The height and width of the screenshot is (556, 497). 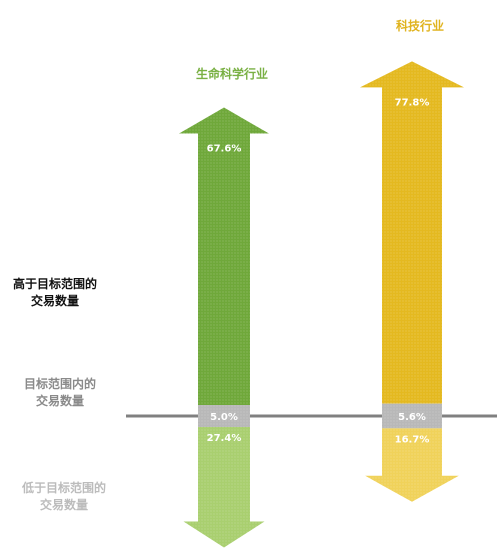 What do you see at coordinates (224, 487) in the screenshot?
I see `arrow-down-texture-life-sciences` at bounding box center [224, 487].